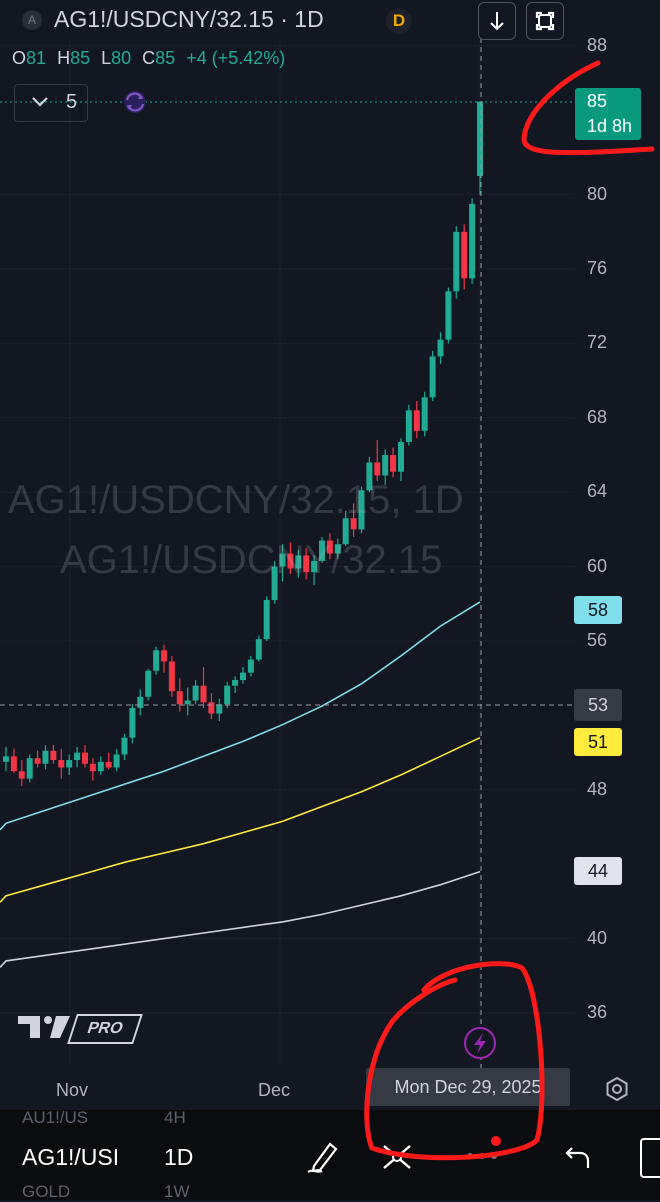 The height and width of the screenshot is (1202, 660). Describe the element at coordinates (40, 102) in the screenshot. I see `chevron-down-icon` at that location.